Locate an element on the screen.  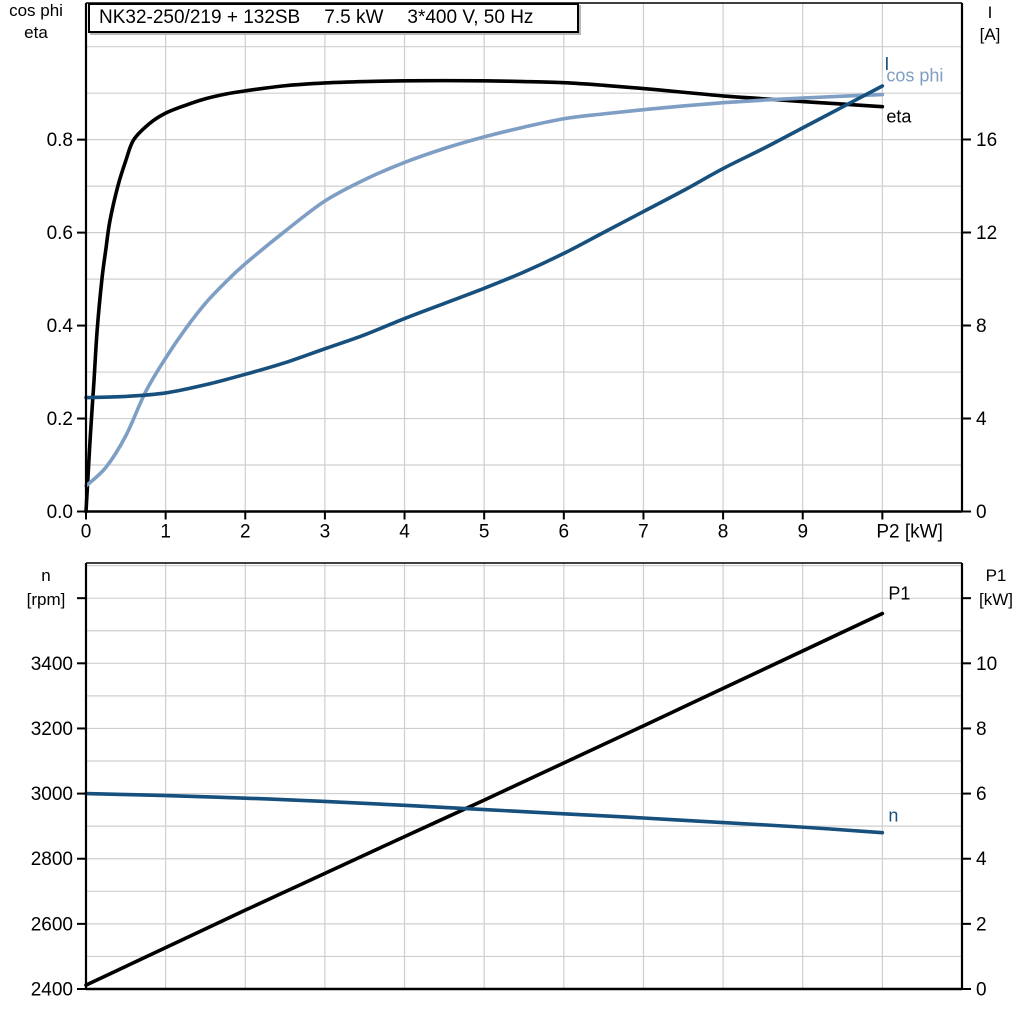
eta-axis-label: eta is located at coordinates (36, 32).